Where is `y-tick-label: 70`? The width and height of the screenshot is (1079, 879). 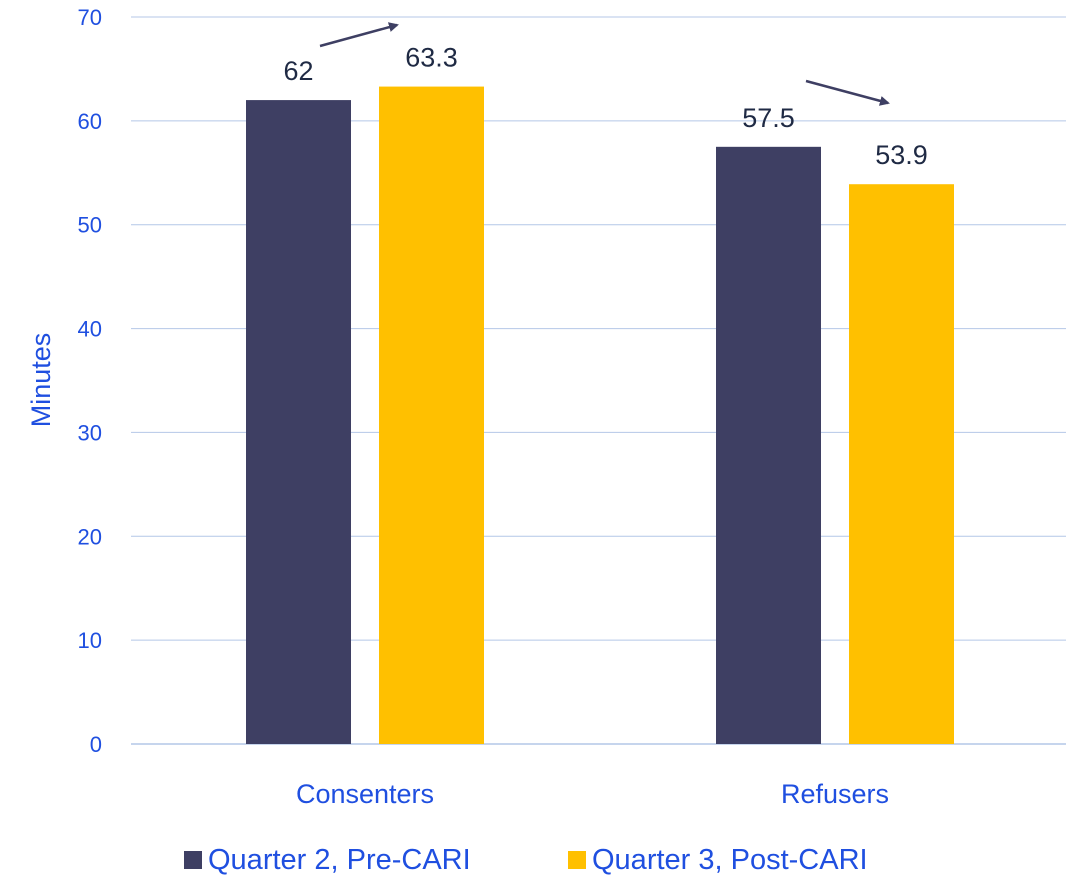
y-tick-label: 70 is located at coordinates (90, 17).